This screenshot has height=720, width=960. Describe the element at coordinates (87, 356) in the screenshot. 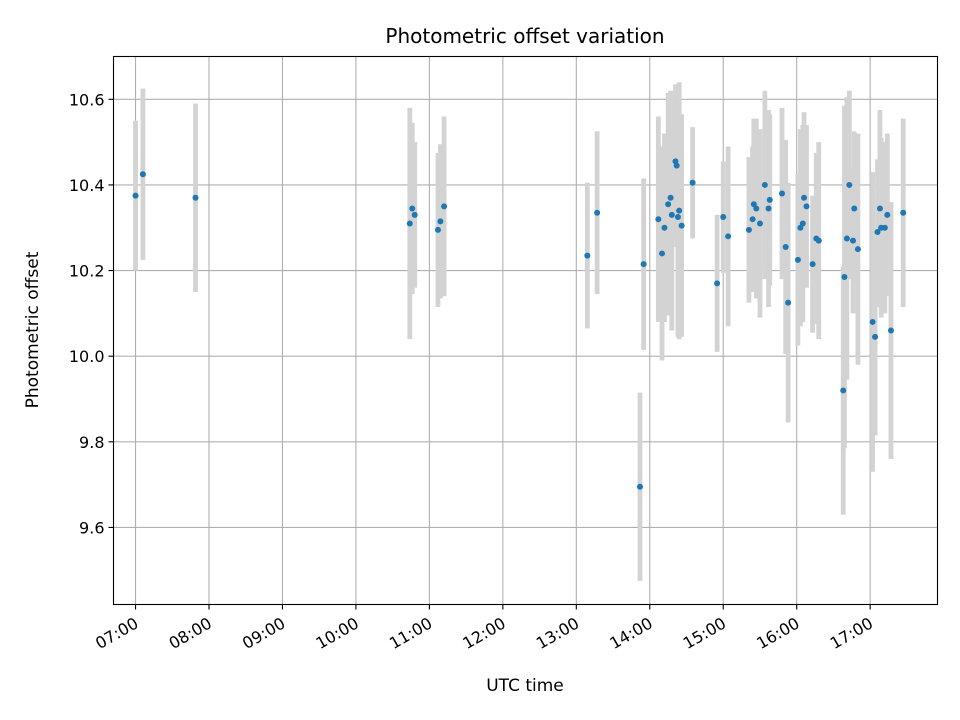

I see `y-tick-label: 10.0` at that location.